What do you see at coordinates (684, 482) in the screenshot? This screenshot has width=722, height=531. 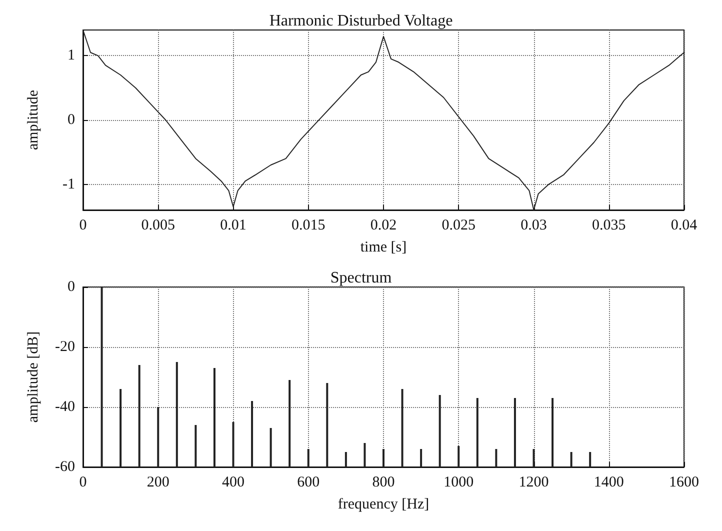 I see `x-tick-label: 1600` at bounding box center [684, 482].